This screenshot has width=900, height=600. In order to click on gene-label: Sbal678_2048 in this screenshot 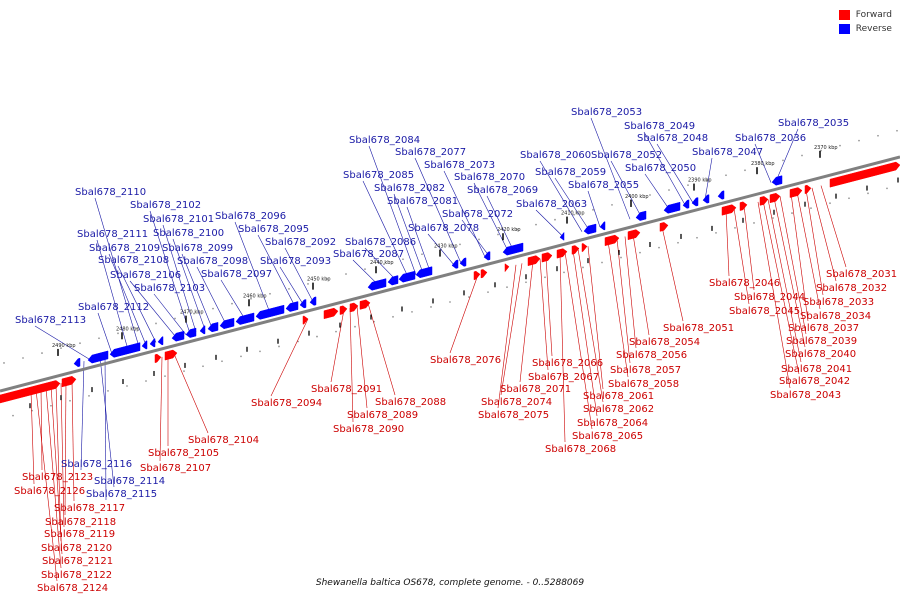, I will do `click(672, 138)`.